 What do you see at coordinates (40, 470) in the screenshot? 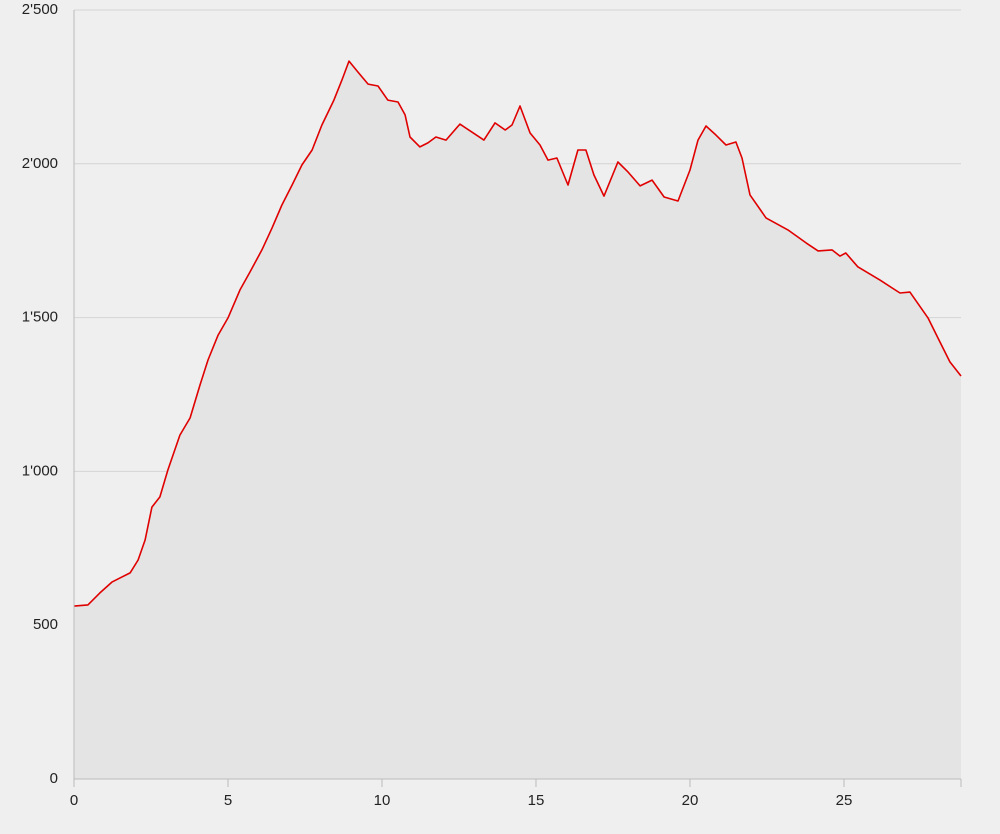
I see `y-tick-label: 1'000` at bounding box center [40, 470].